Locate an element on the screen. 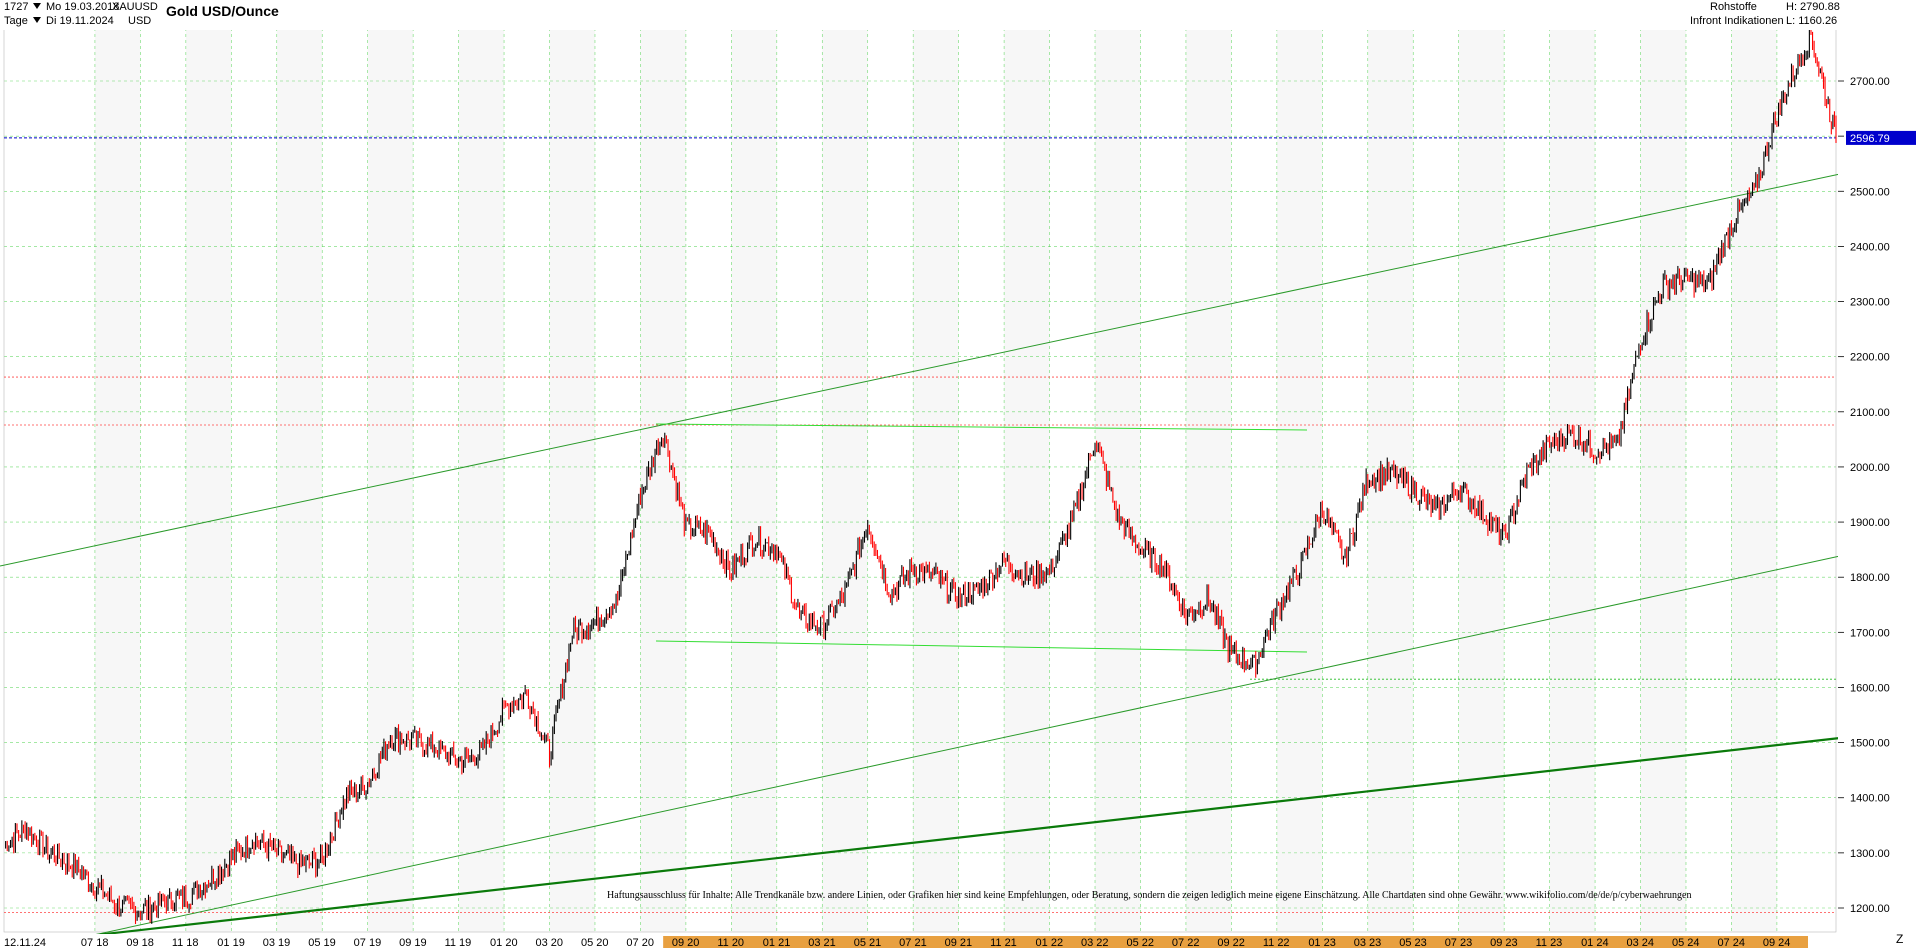  time-tick-label: 05 20 is located at coordinates (595, 942).